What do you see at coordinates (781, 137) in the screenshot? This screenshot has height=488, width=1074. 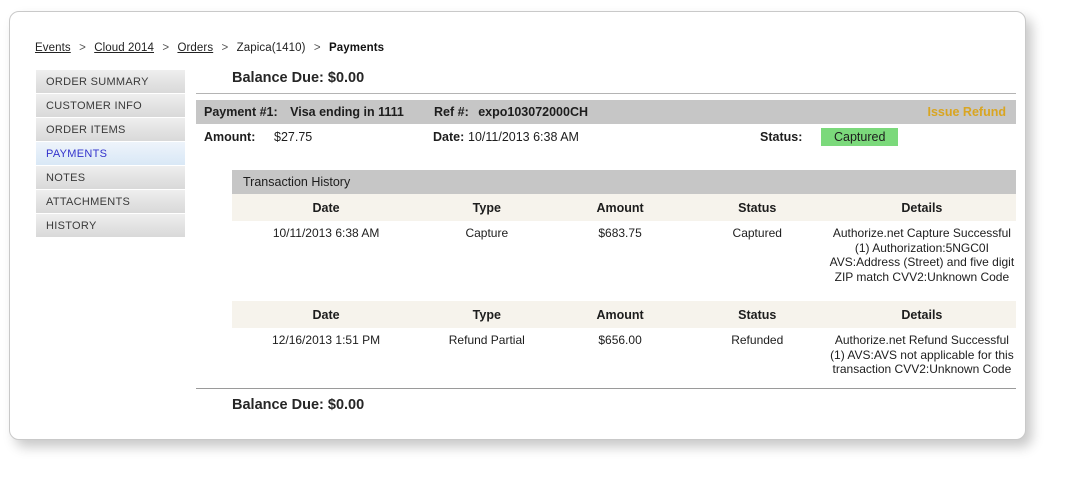 I see `status-label: Status:` at bounding box center [781, 137].